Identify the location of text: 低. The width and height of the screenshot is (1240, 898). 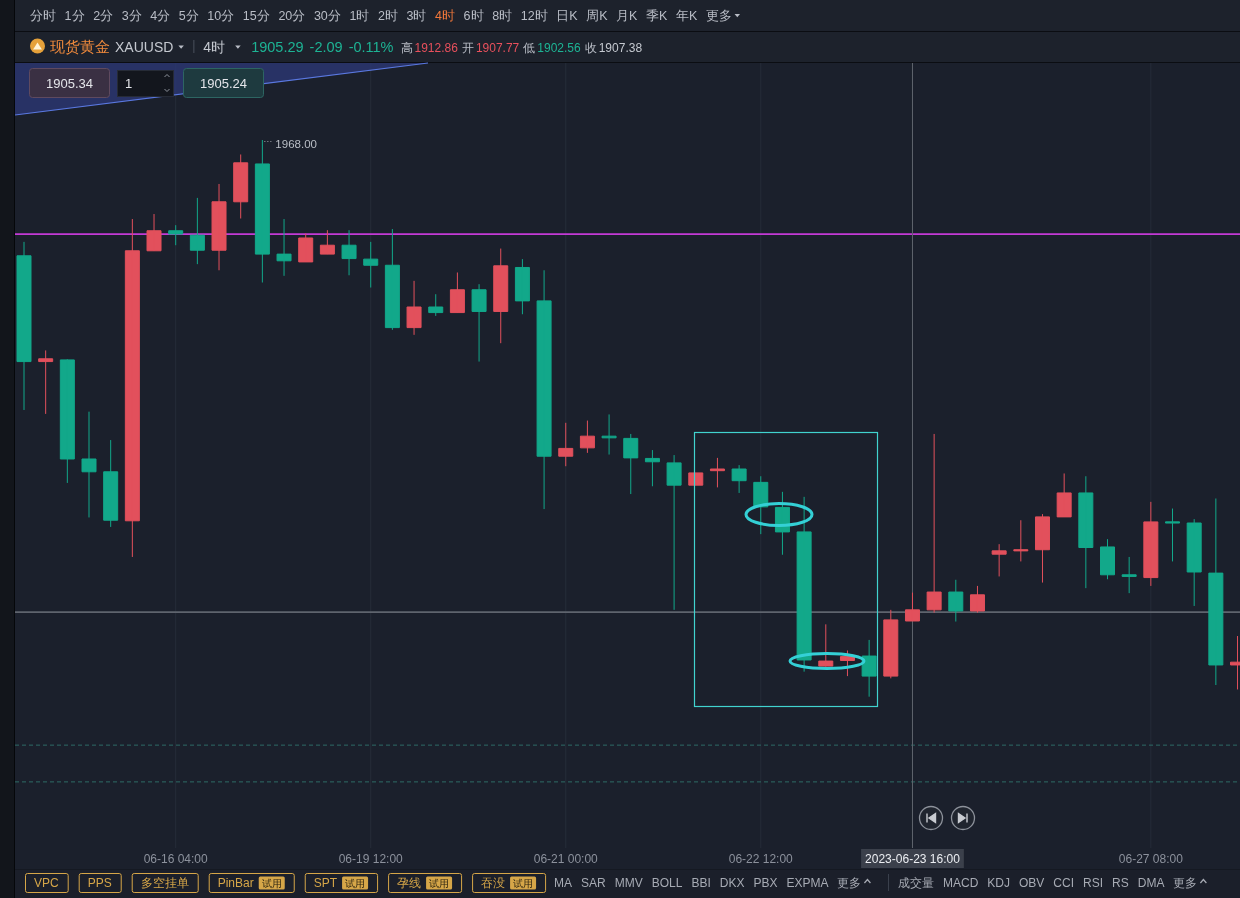
(529, 47).